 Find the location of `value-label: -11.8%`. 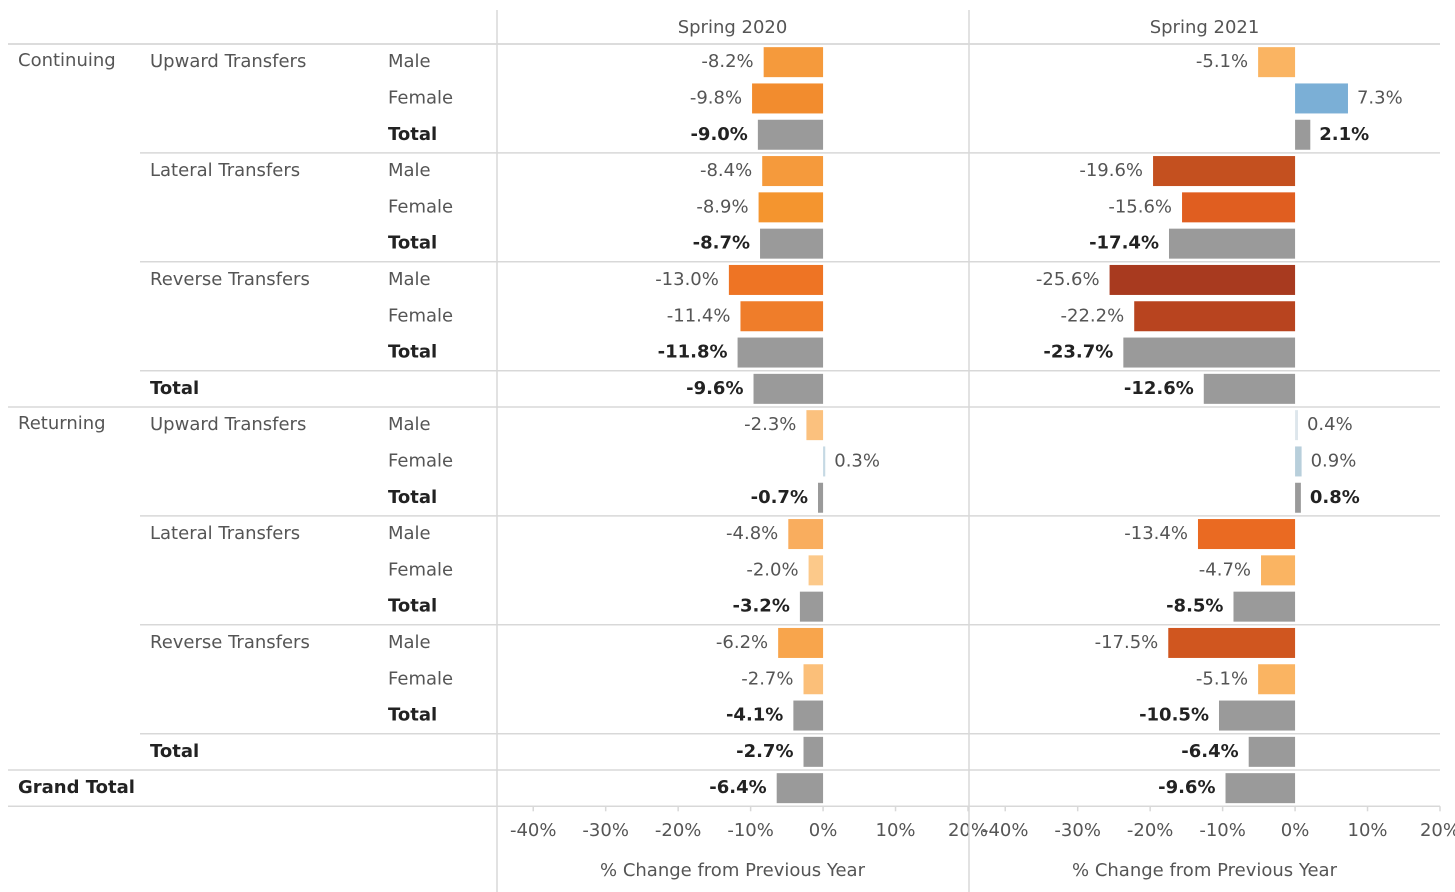

value-label: -11.8% is located at coordinates (693, 352).